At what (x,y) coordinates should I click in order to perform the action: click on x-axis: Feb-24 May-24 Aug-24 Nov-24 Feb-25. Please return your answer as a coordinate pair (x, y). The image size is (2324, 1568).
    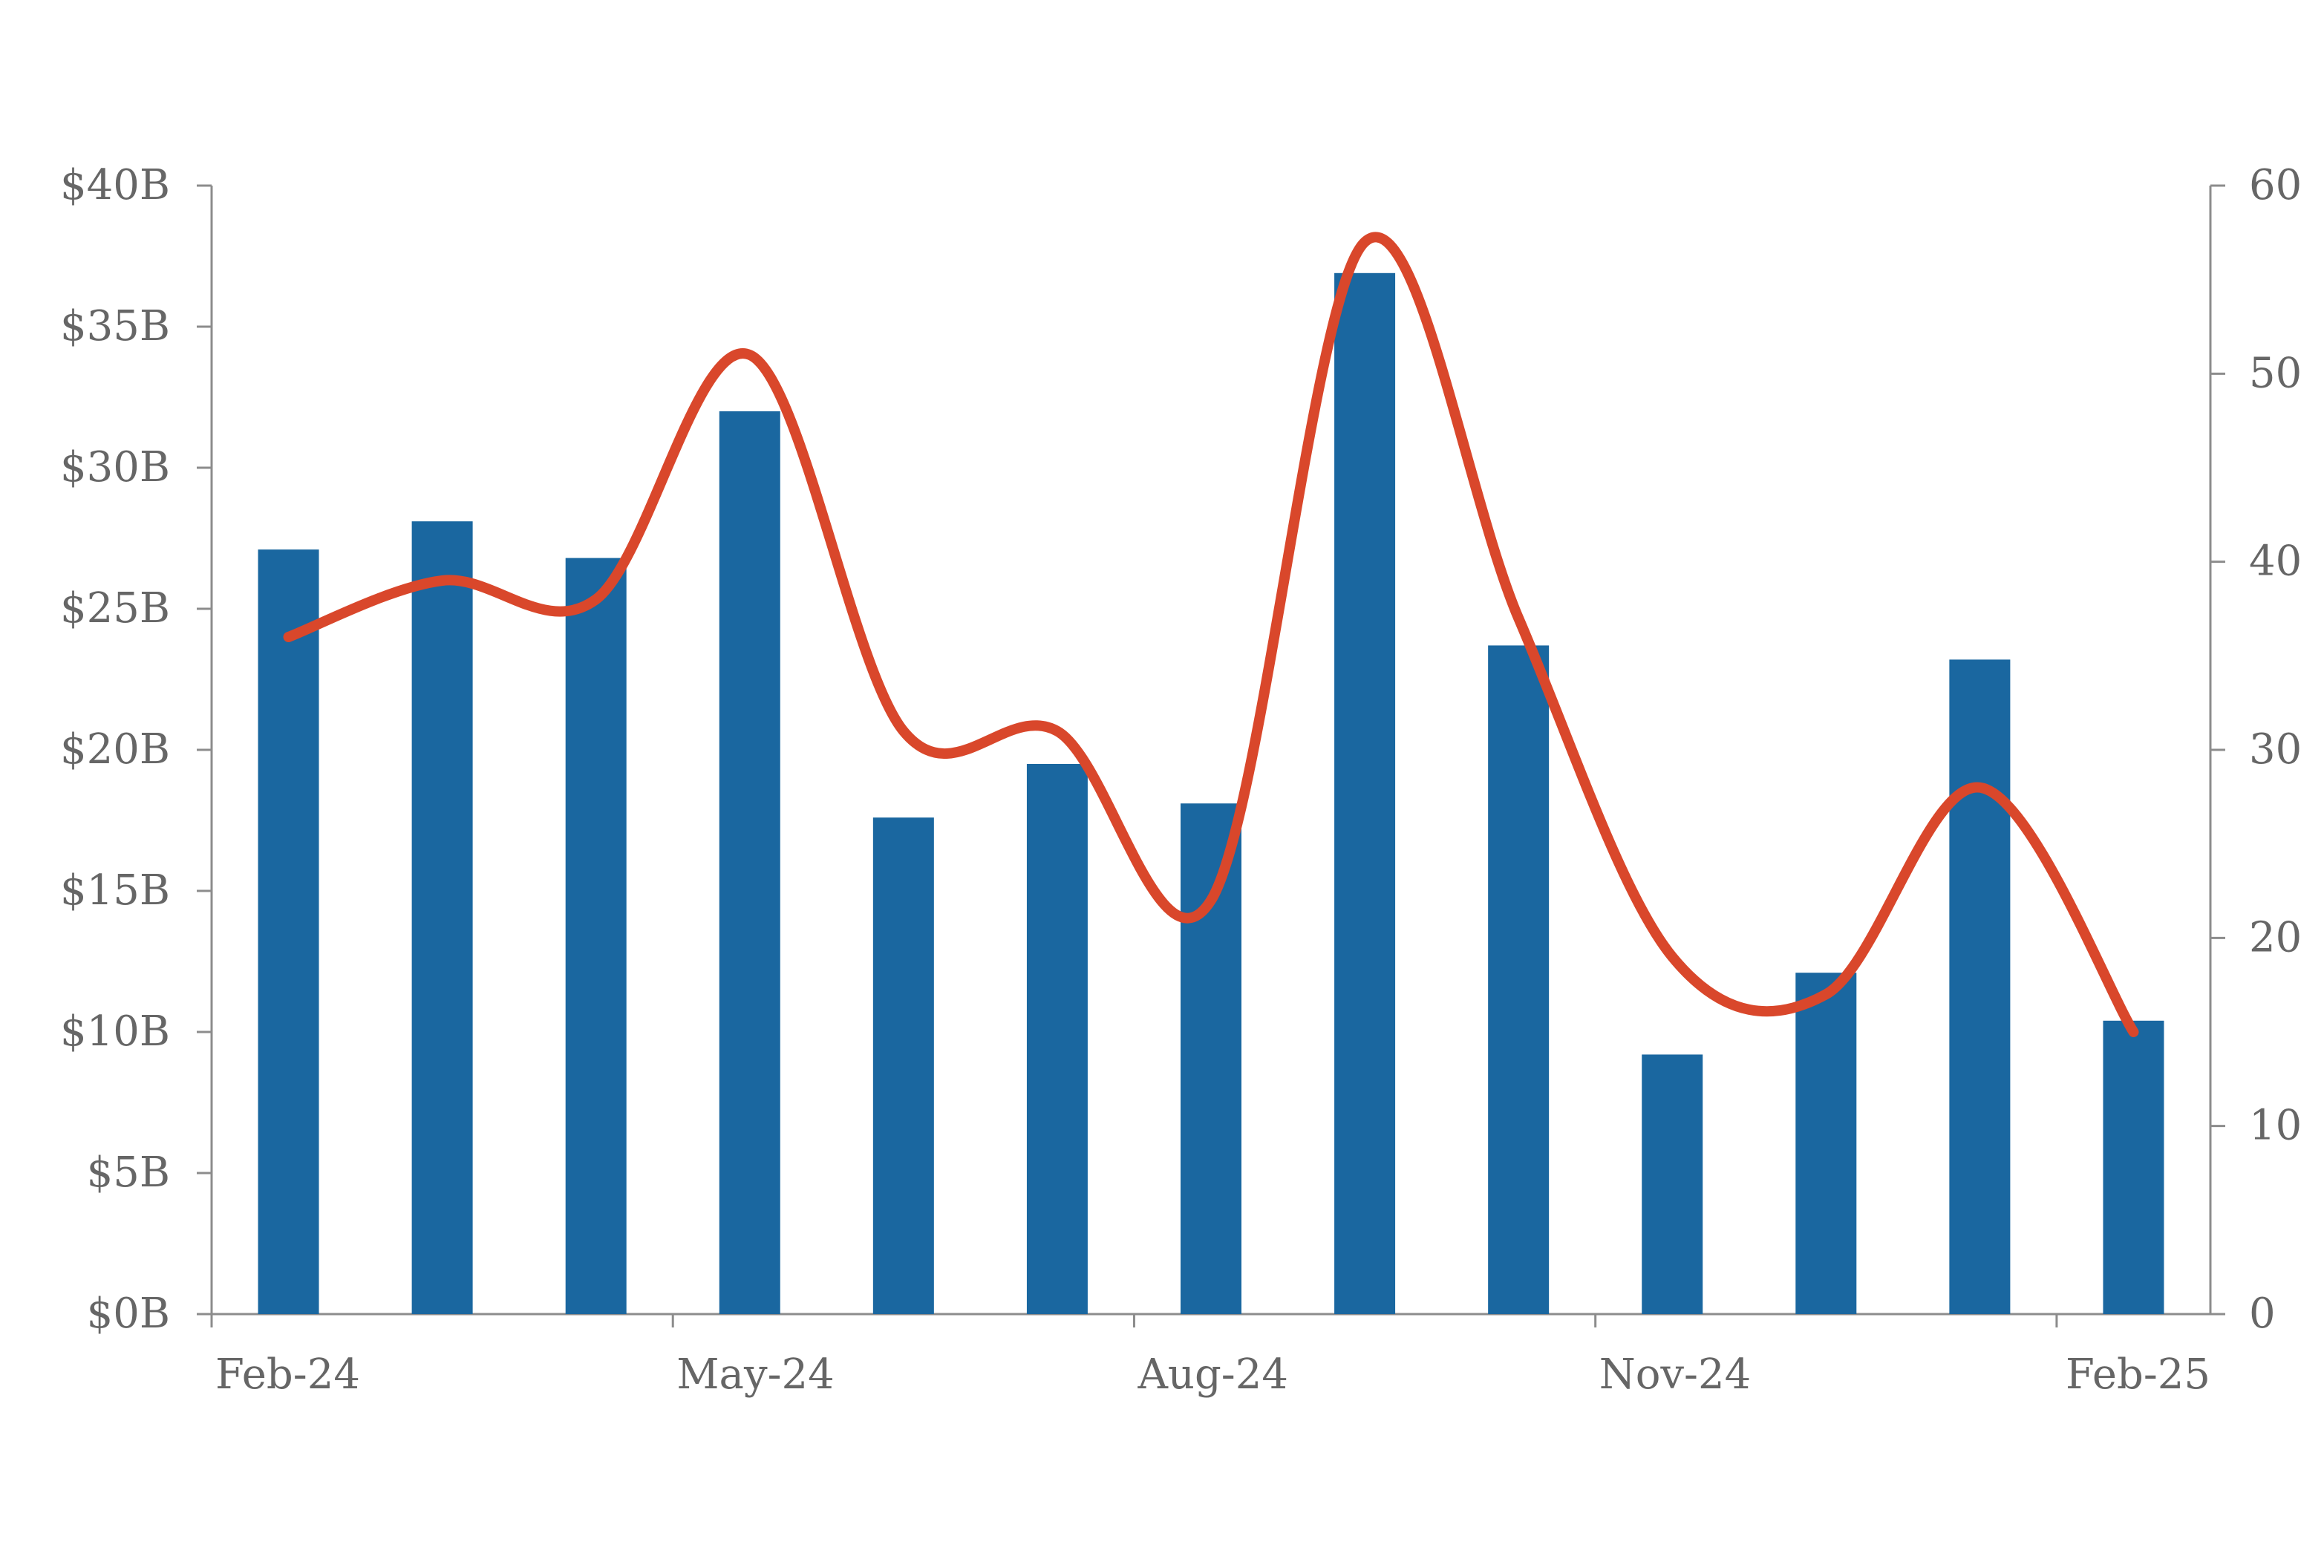
    Looking at the image, I should click on (1210, 1356).